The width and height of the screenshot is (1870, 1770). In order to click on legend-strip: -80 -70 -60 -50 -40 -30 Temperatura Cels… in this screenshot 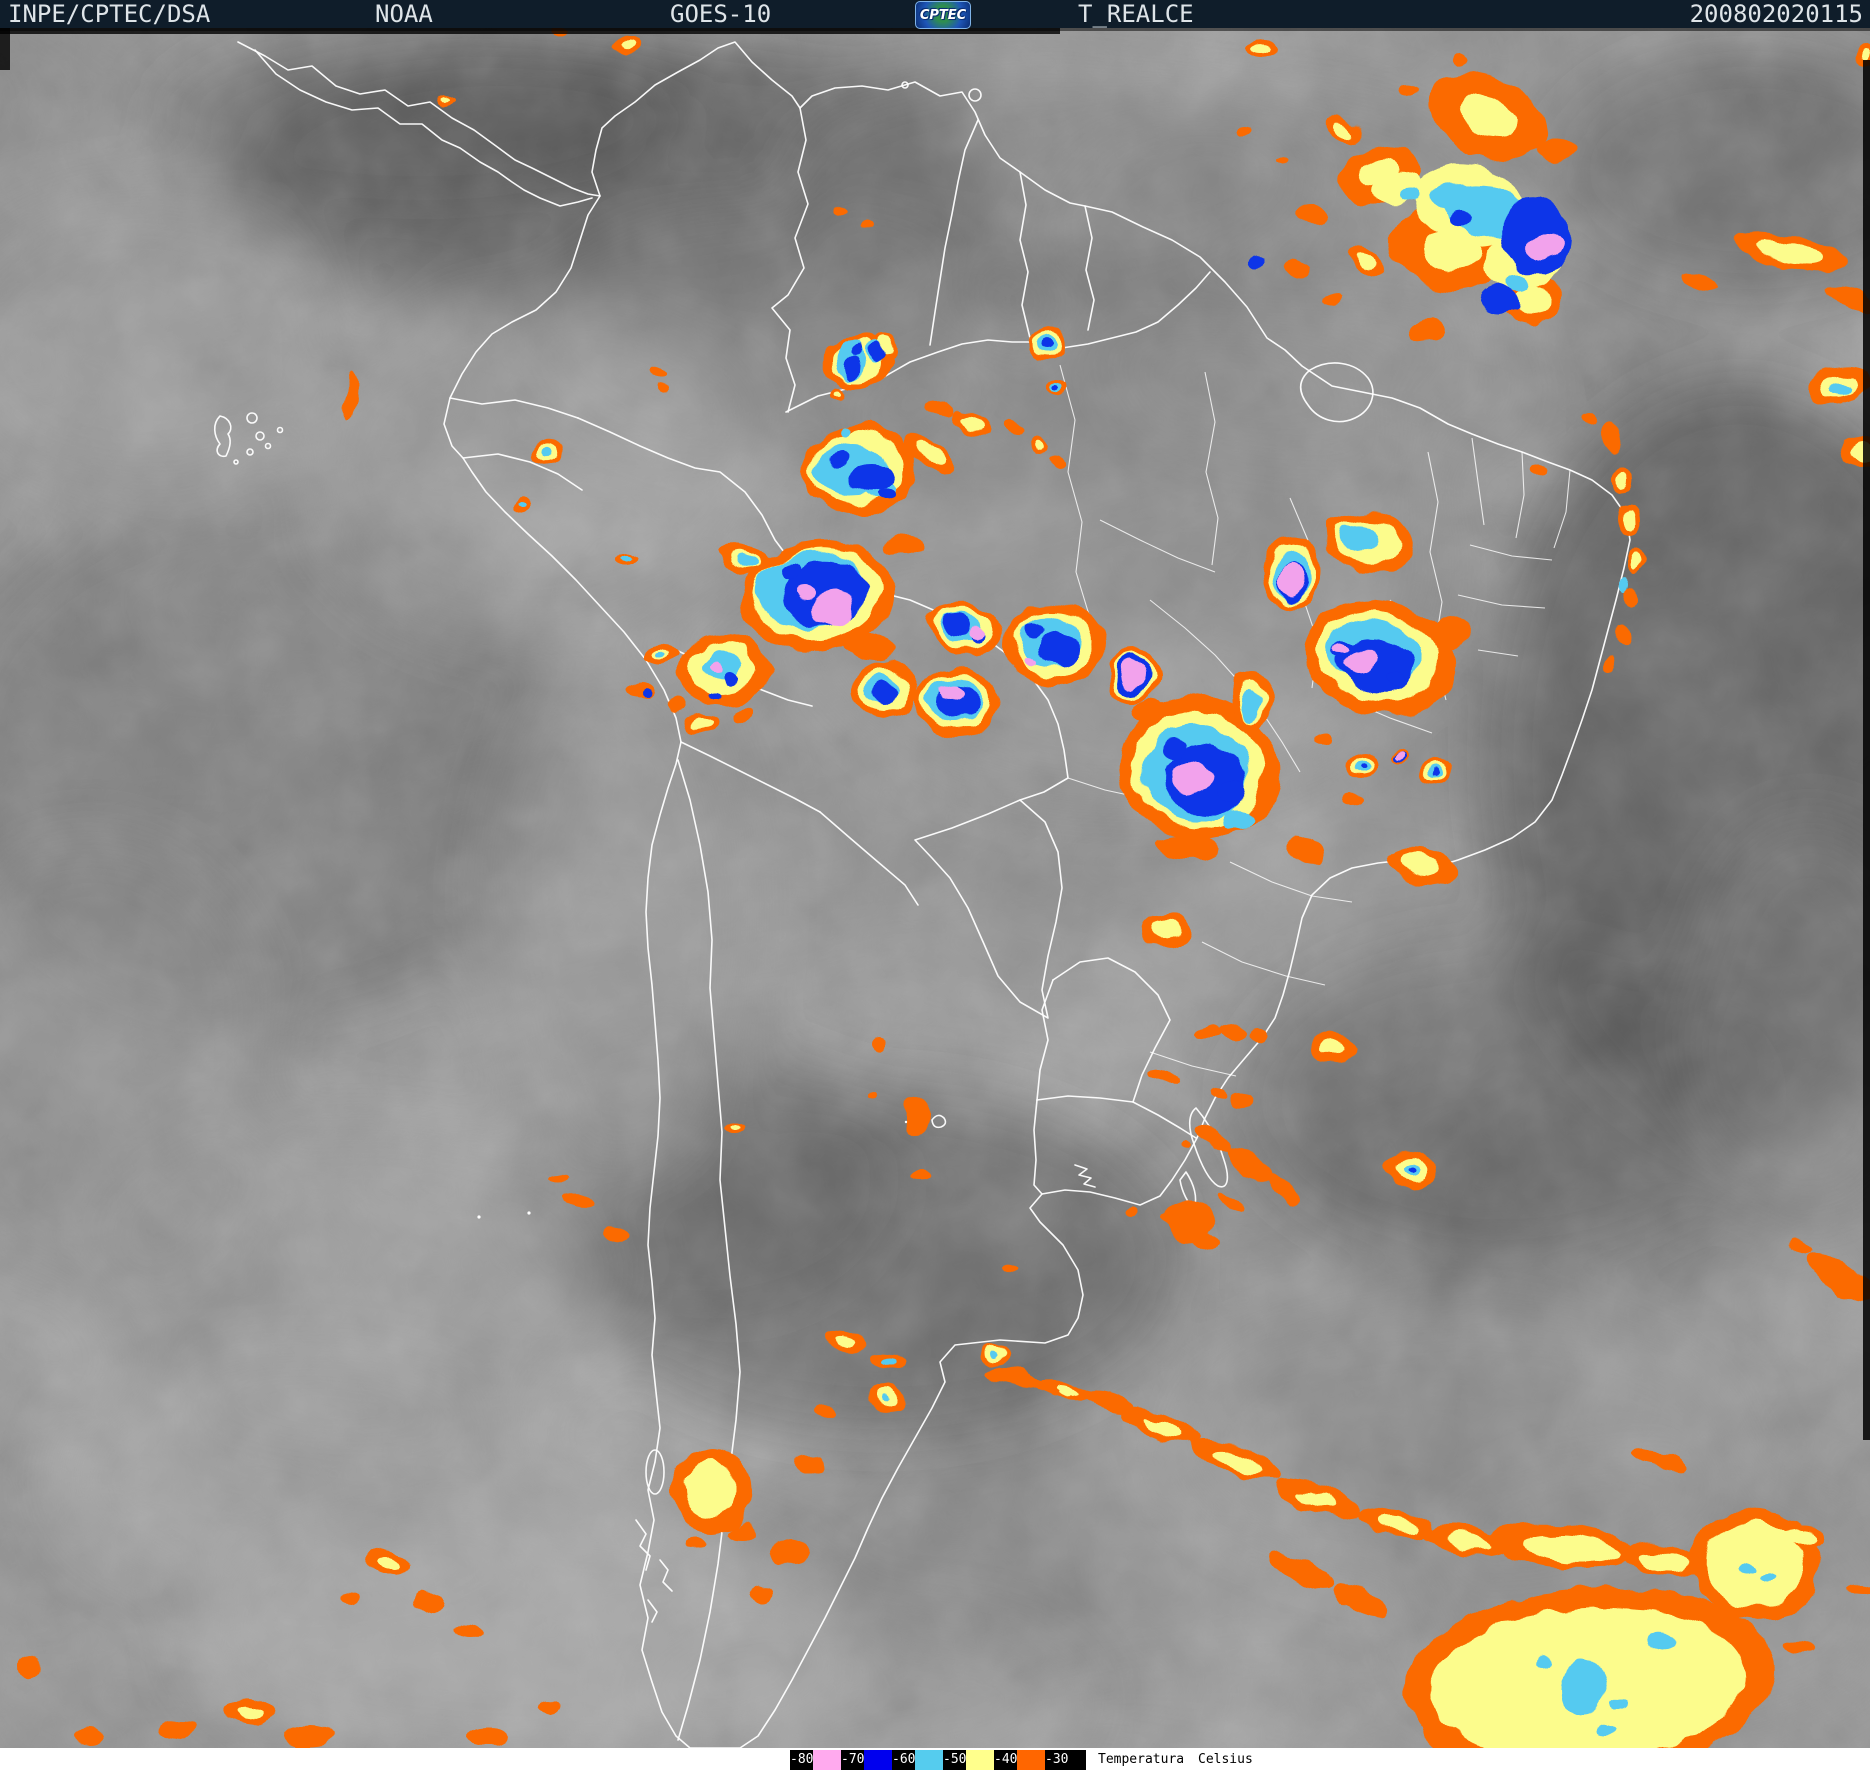, I will do `click(935, 1759)`.